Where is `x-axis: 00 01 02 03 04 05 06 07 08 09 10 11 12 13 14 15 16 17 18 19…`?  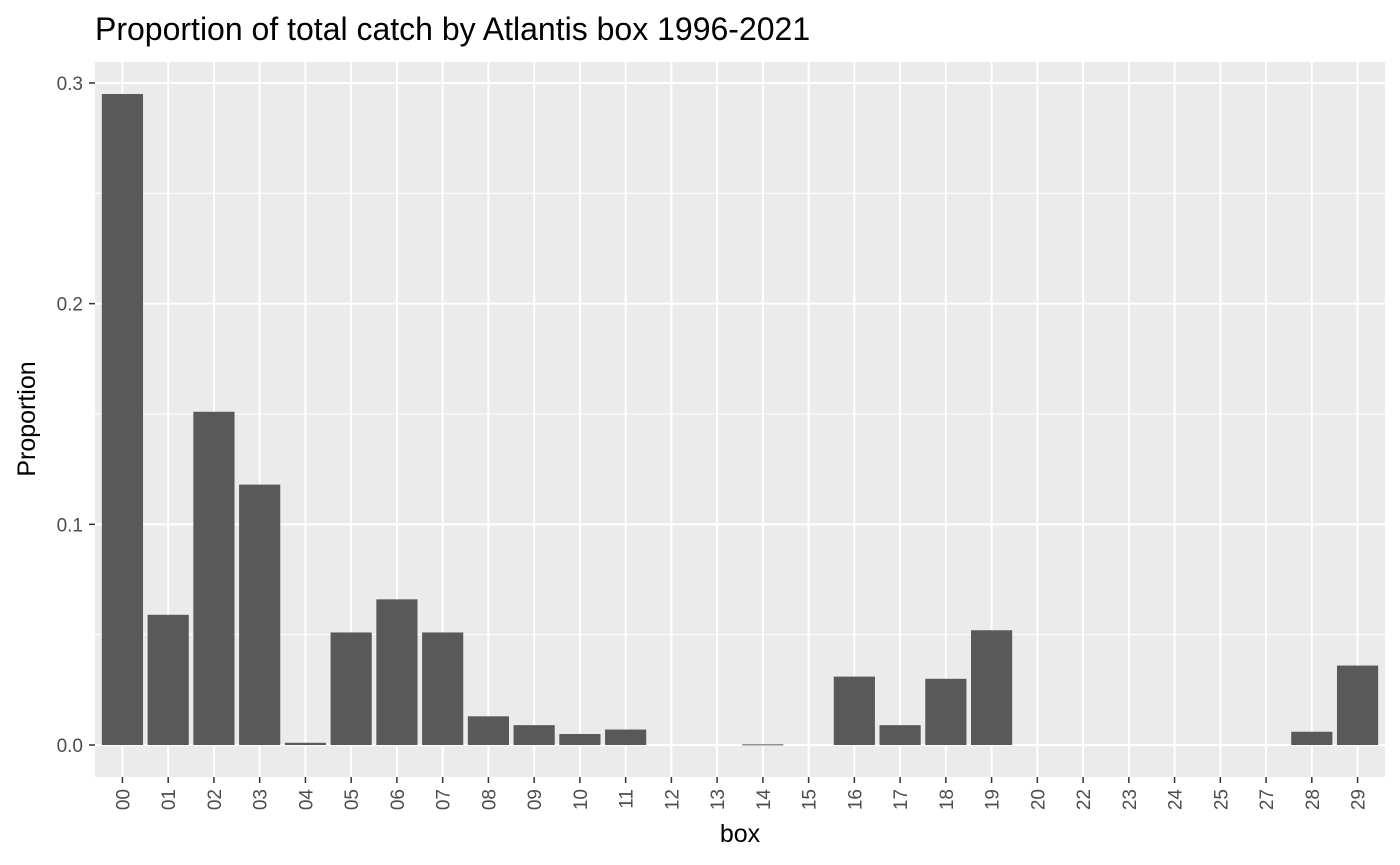 x-axis: 00 01 02 03 04 05 06 07 08 09 10 11 12 13 14 15 16 17 18 19… is located at coordinates (741, 794).